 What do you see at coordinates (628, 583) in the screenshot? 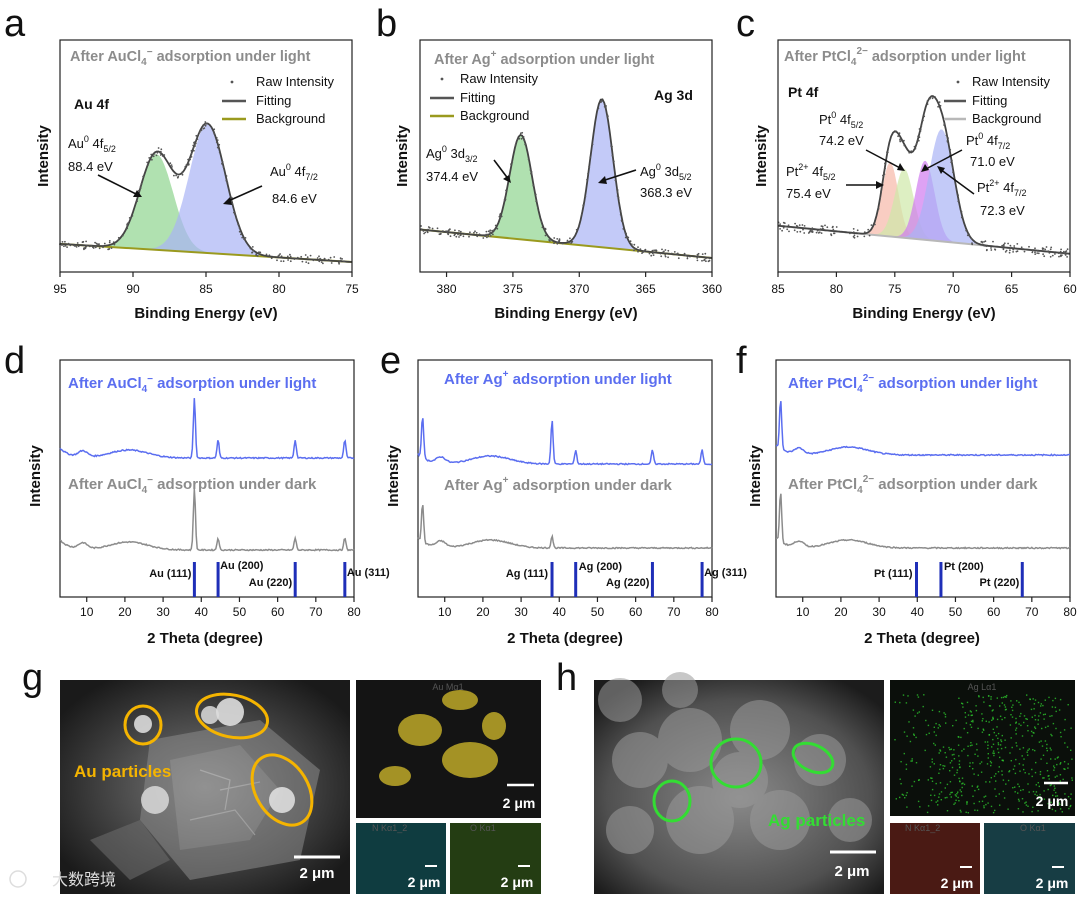
I see `reference-label: Ag (220)` at bounding box center [628, 583].